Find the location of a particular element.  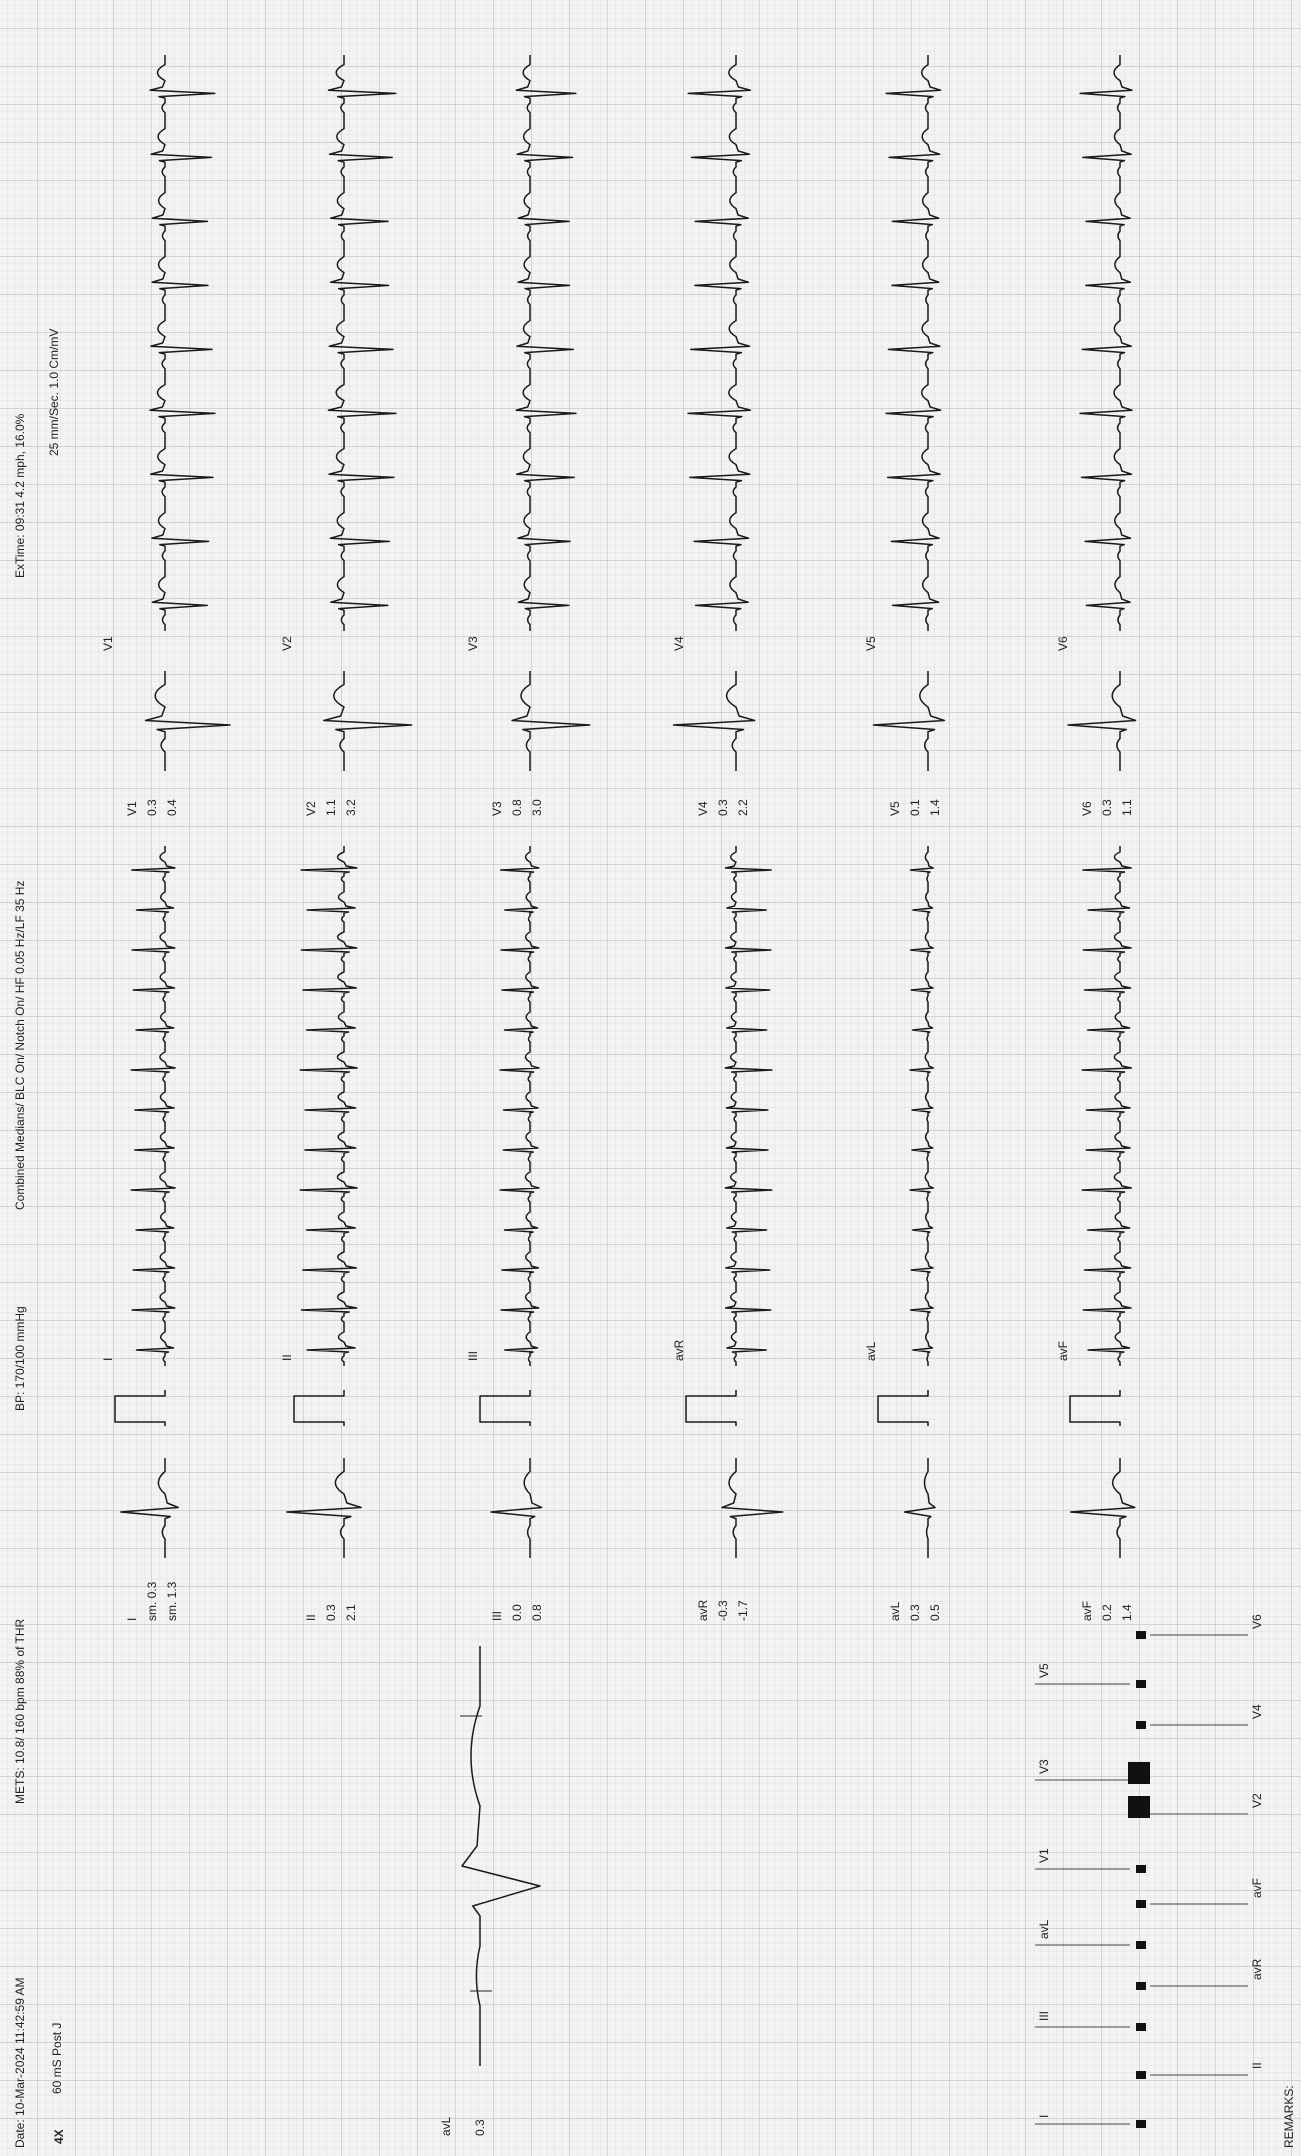

strip-lead-name: V6 is located at coordinates (1063, 643).